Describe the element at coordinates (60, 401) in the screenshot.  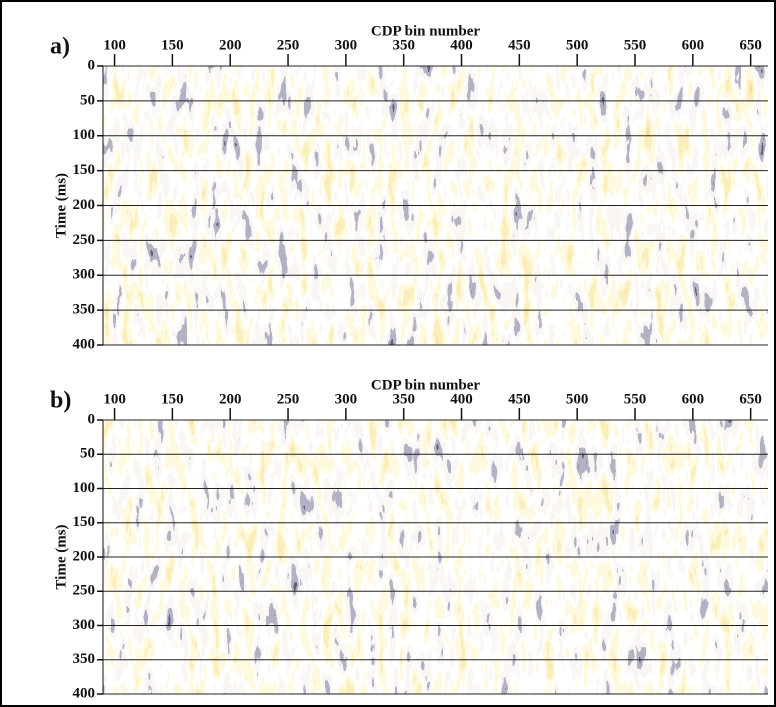
I see `panel-label: b)` at that location.